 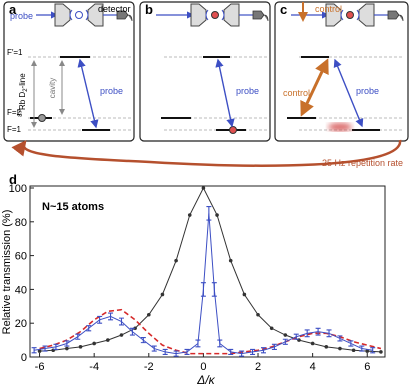 I want to click on x-tick-label: -4, so click(x=94, y=367).